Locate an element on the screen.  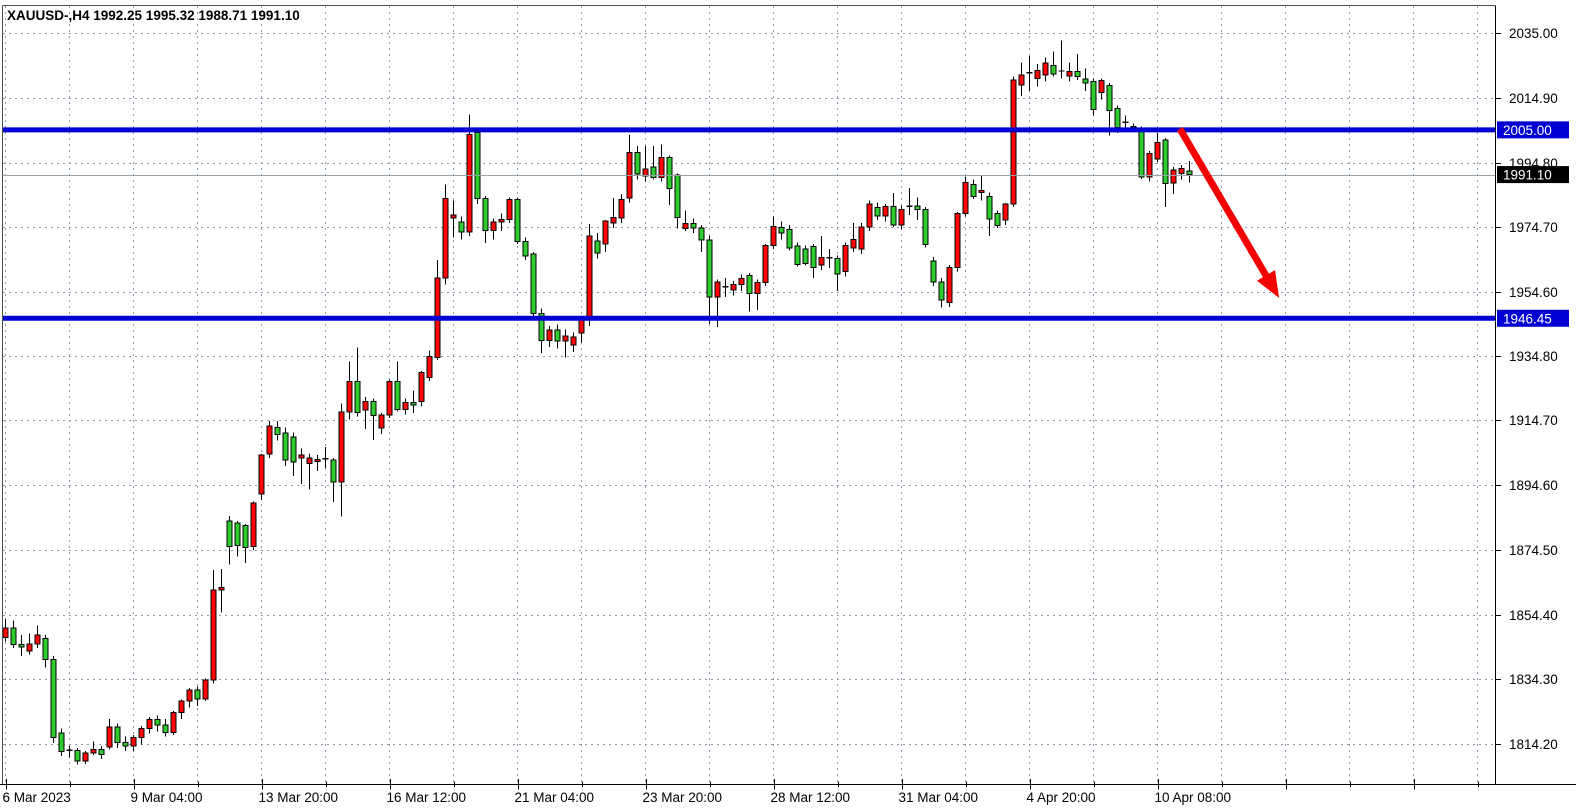
trend-arrow is located at coordinates (1228, 212).